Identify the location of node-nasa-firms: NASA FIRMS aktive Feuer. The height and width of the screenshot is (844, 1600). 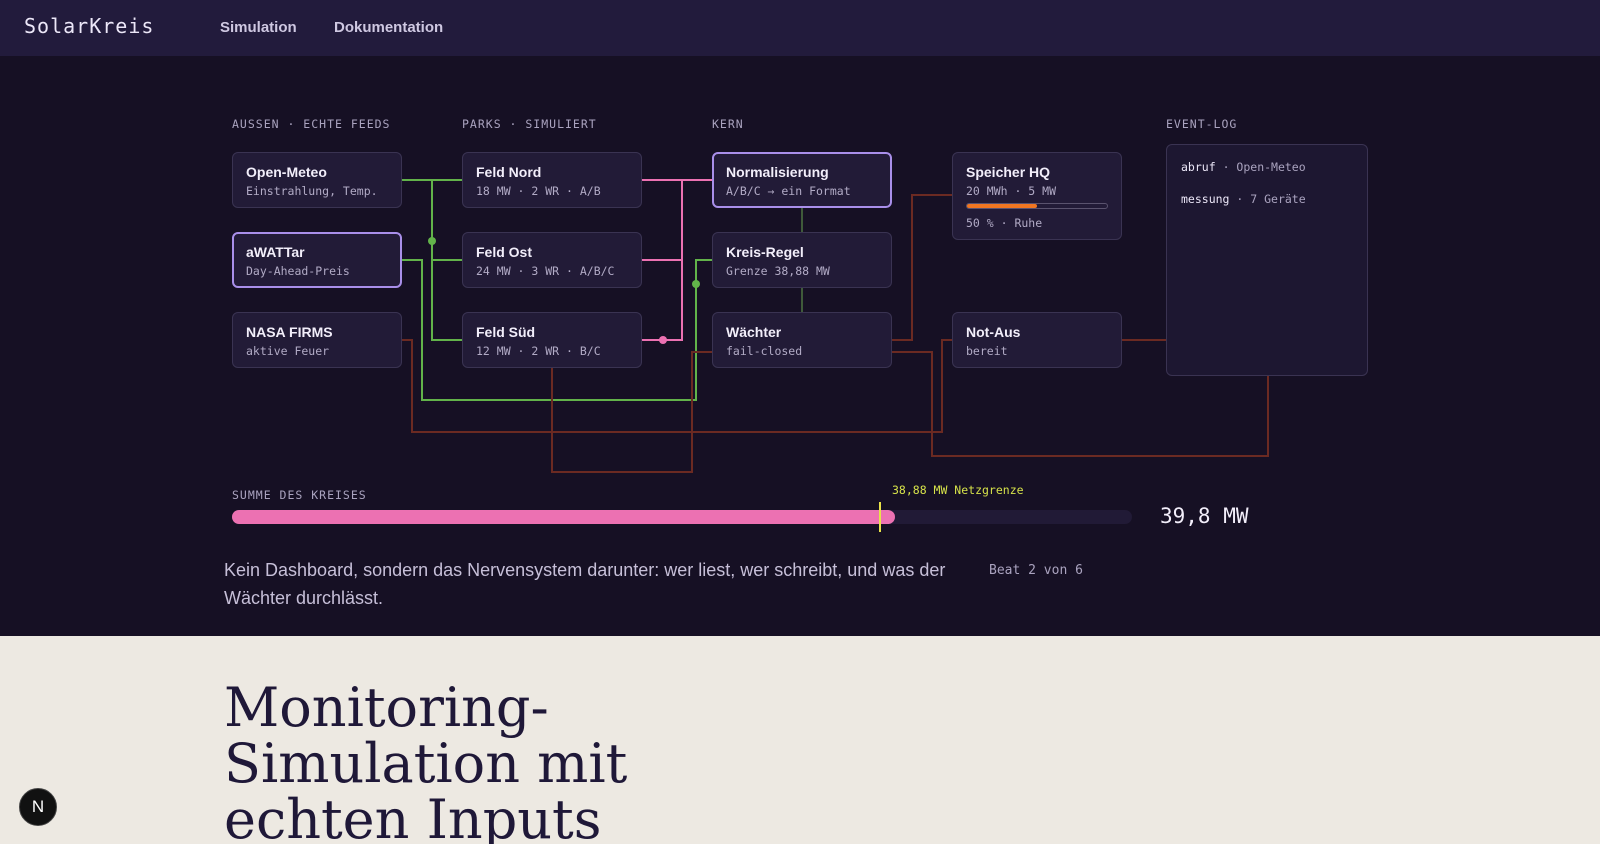
(317, 340).